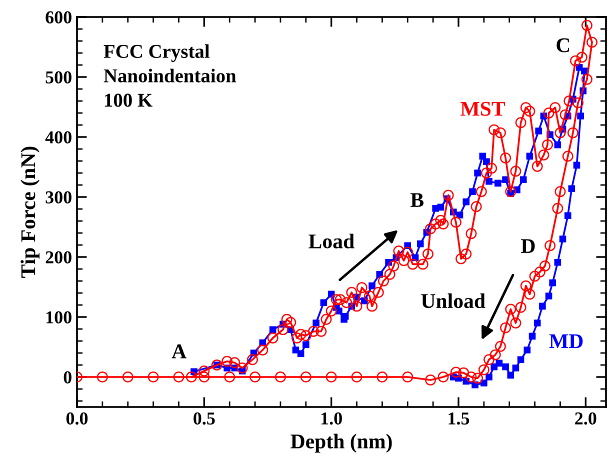 This screenshot has width=611, height=465. I want to click on x-tick-label: 2.0, so click(585, 418).